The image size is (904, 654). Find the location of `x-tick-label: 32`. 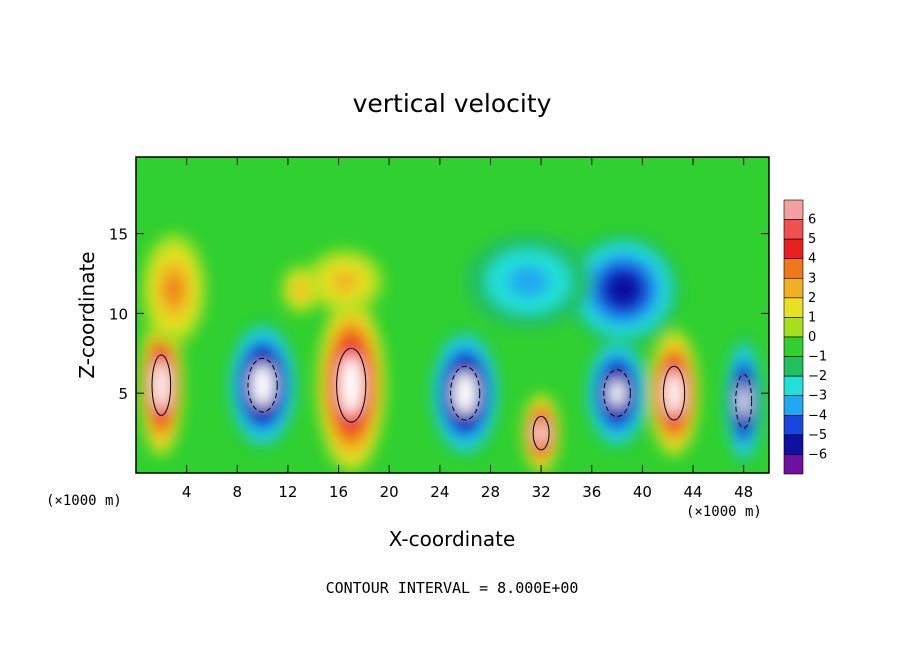

x-tick-label: 32 is located at coordinates (541, 492).